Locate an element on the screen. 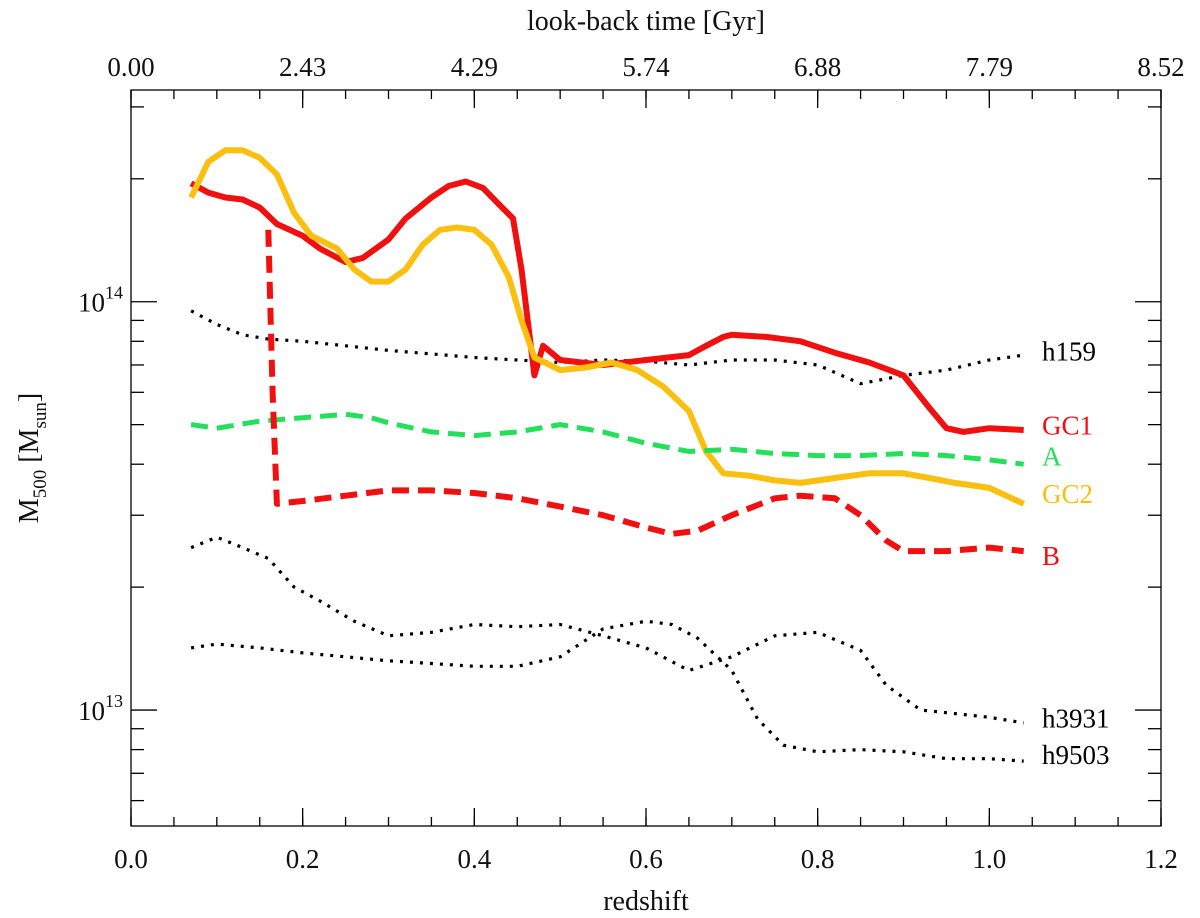 The width and height of the screenshot is (1200, 918). series-line-h159 is located at coordinates (607, 347).